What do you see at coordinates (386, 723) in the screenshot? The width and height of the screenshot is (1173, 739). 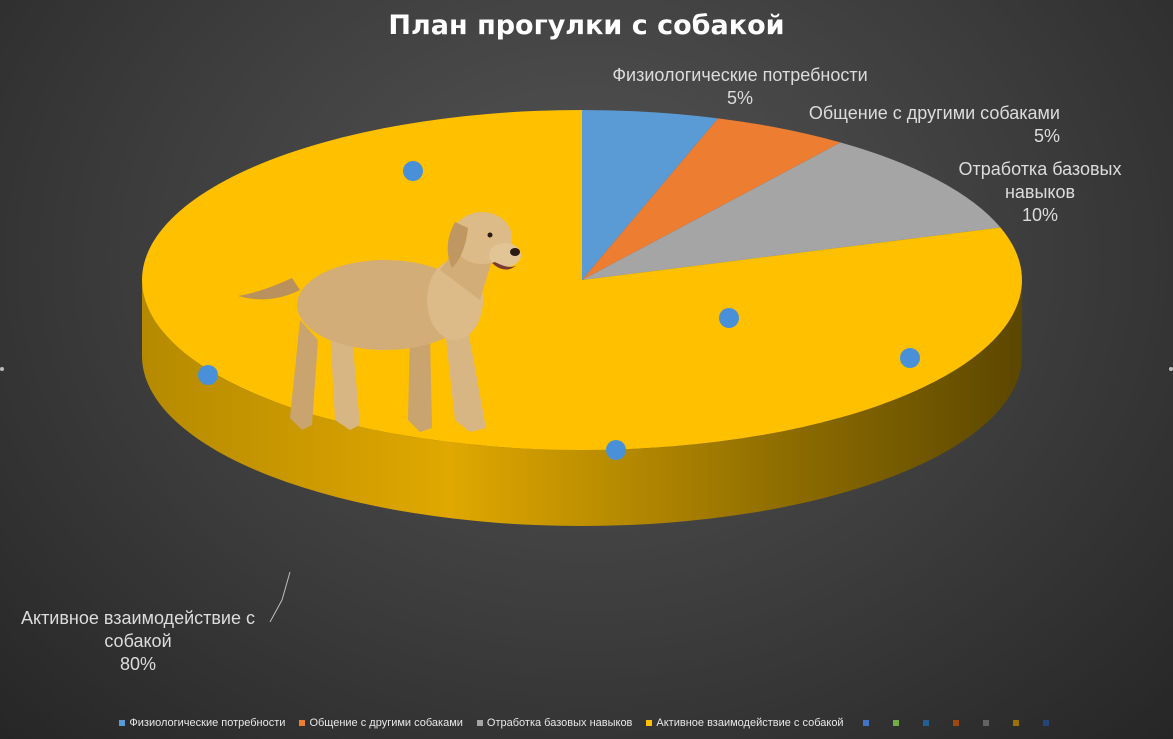 I see `legend-label: Общение с другими собаками` at bounding box center [386, 723].